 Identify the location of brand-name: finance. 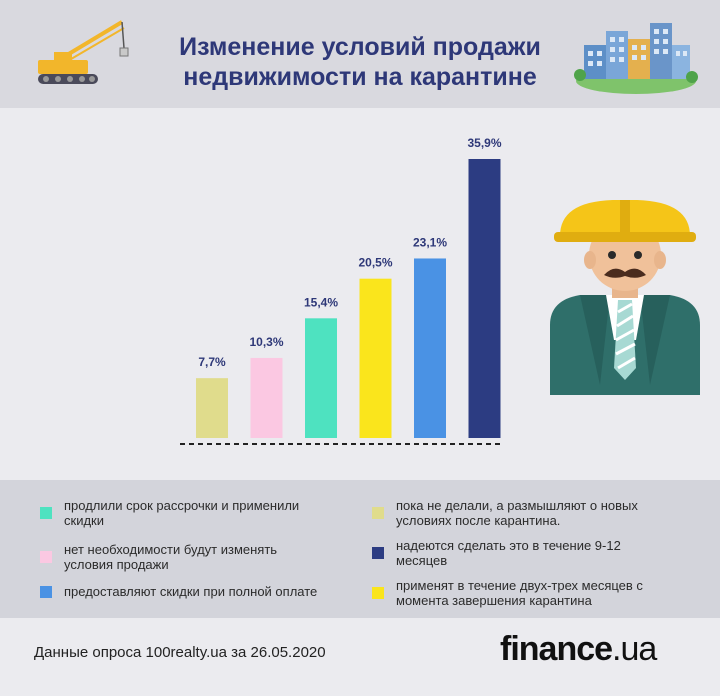
(556, 649).